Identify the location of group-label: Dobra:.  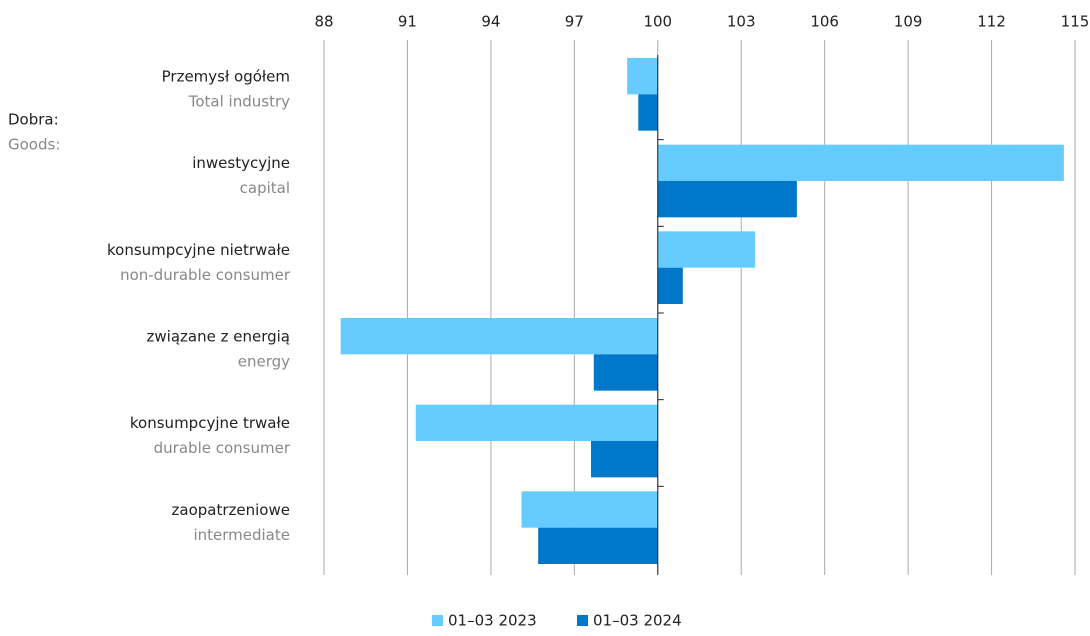
(33, 120).